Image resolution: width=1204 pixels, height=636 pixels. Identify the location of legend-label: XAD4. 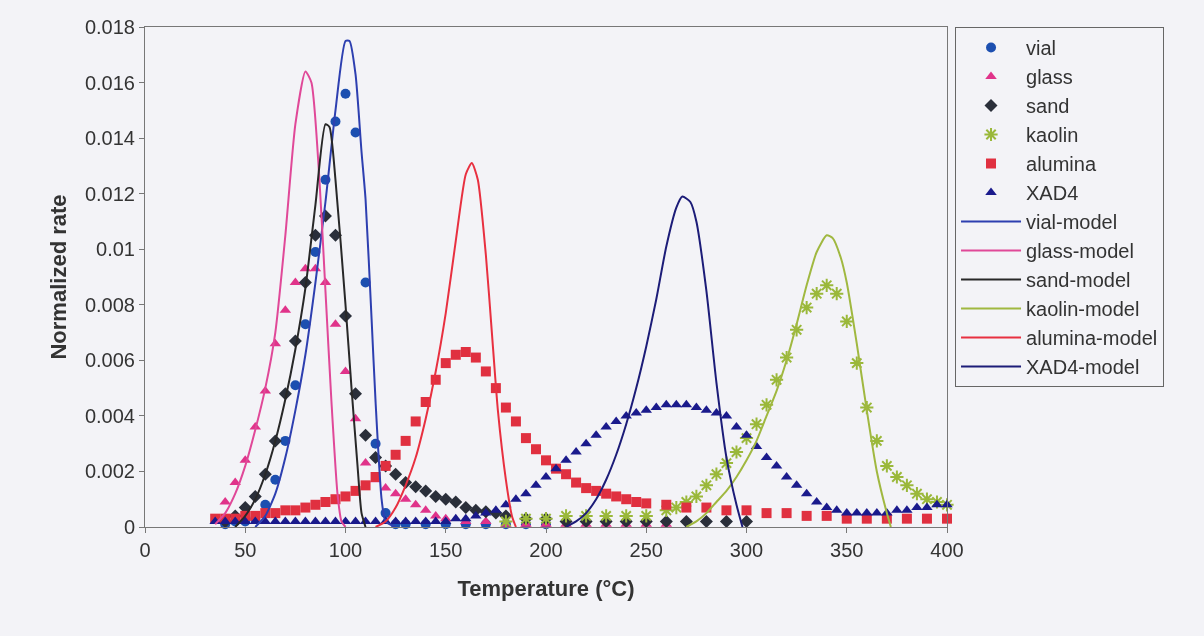
(1052, 193).